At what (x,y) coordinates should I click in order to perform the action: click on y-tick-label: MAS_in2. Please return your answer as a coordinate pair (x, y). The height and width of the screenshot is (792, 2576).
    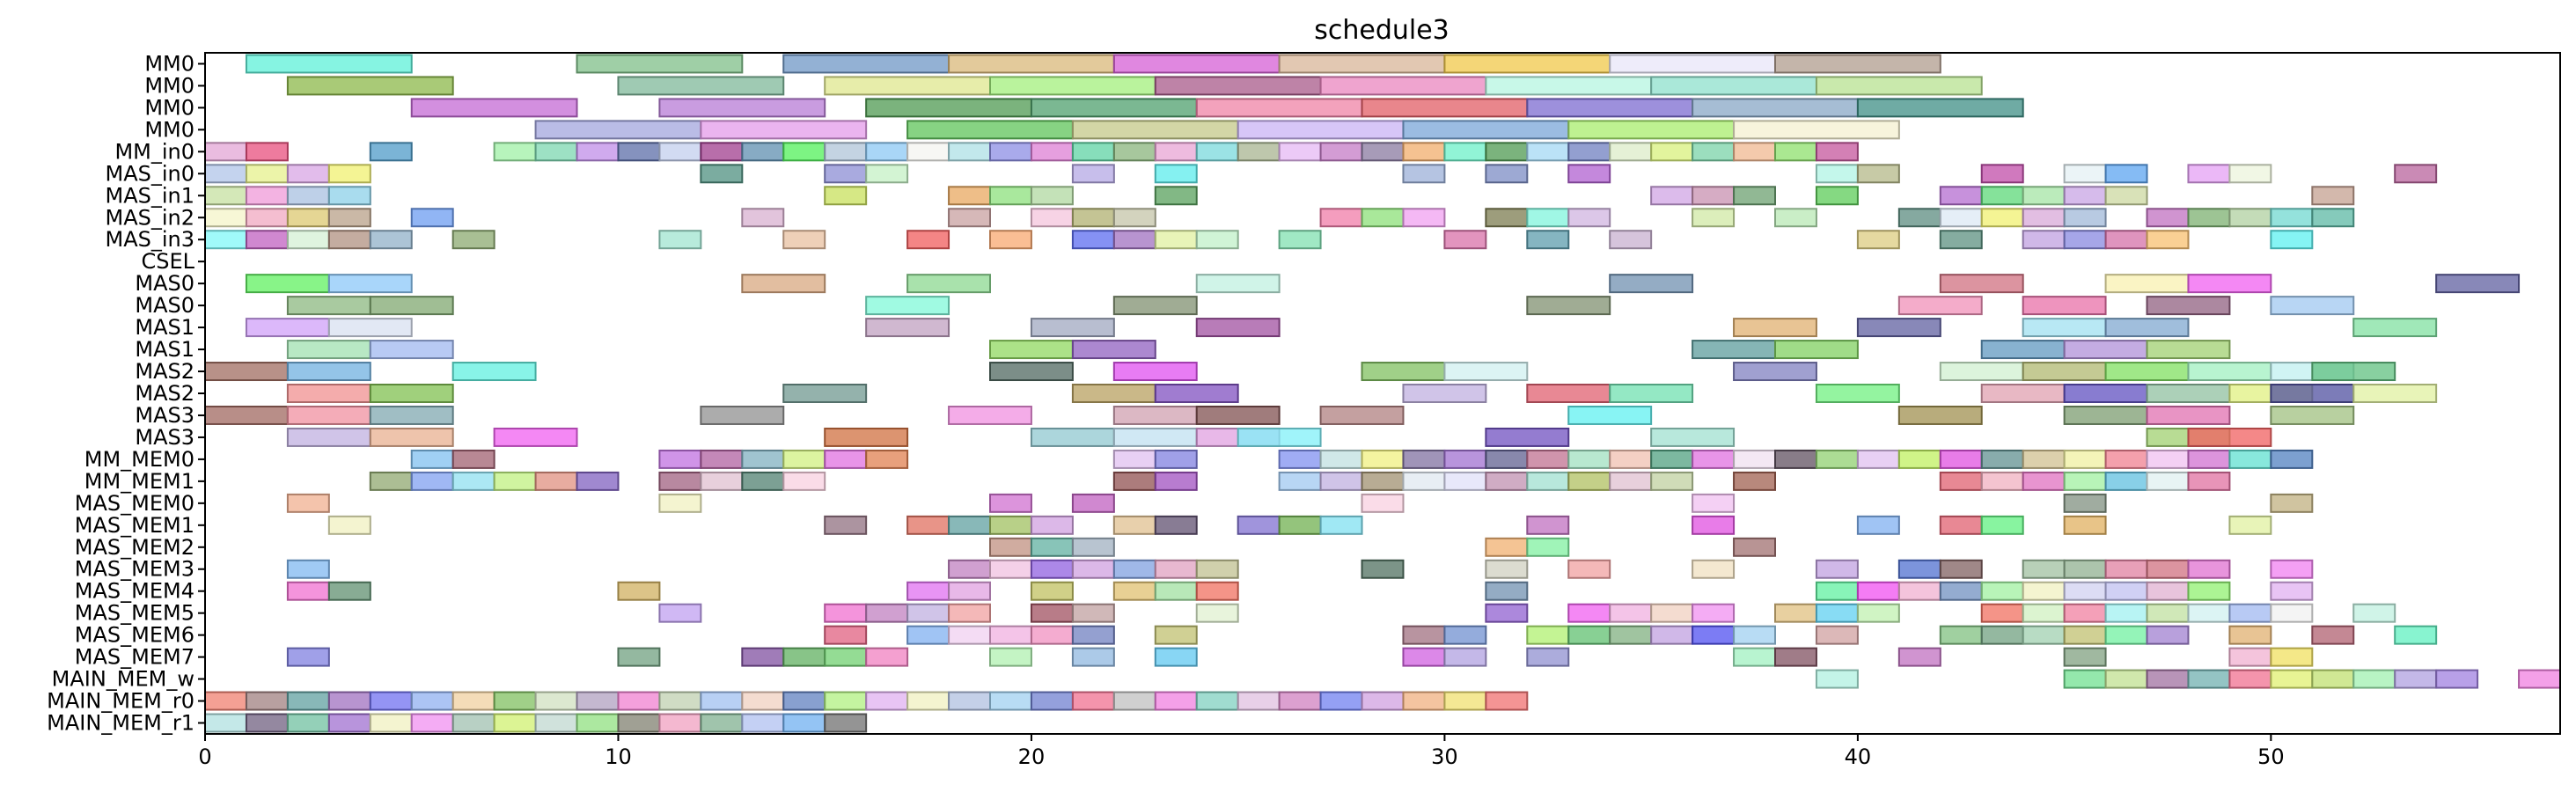
    Looking at the image, I should click on (149, 218).